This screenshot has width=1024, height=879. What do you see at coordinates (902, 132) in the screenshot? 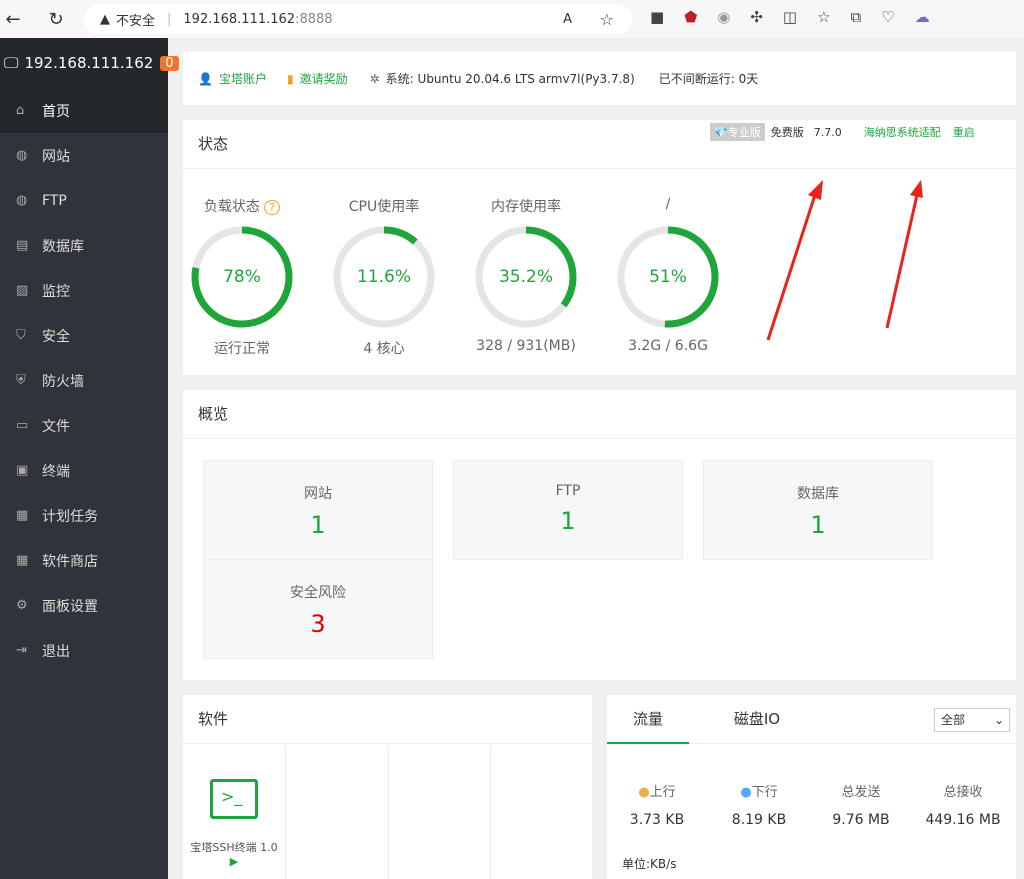
I see `adapt-link: 海纳思系统适配` at bounding box center [902, 132].